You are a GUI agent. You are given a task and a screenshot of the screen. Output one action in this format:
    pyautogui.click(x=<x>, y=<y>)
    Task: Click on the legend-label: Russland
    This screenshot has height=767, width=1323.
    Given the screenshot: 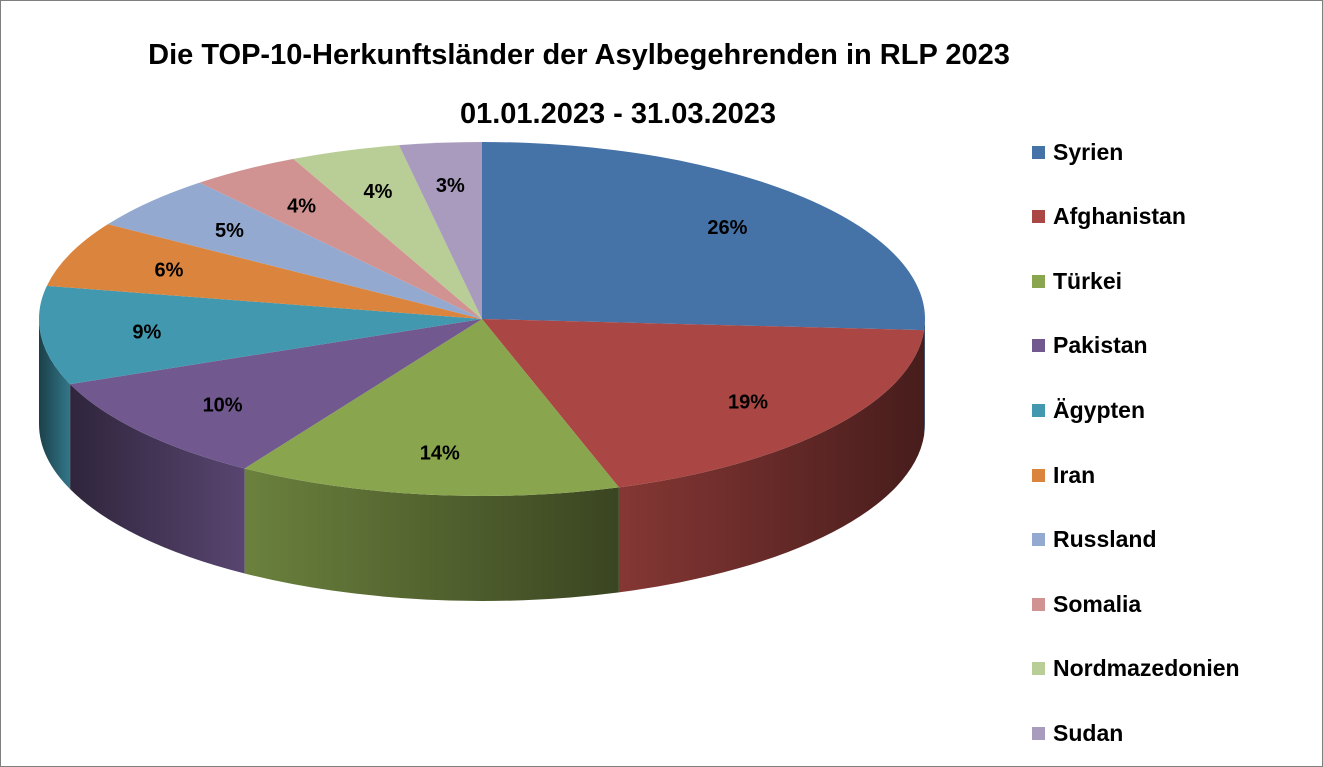 What is the action you would take?
    pyautogui.click(x=1105, y=539)
    